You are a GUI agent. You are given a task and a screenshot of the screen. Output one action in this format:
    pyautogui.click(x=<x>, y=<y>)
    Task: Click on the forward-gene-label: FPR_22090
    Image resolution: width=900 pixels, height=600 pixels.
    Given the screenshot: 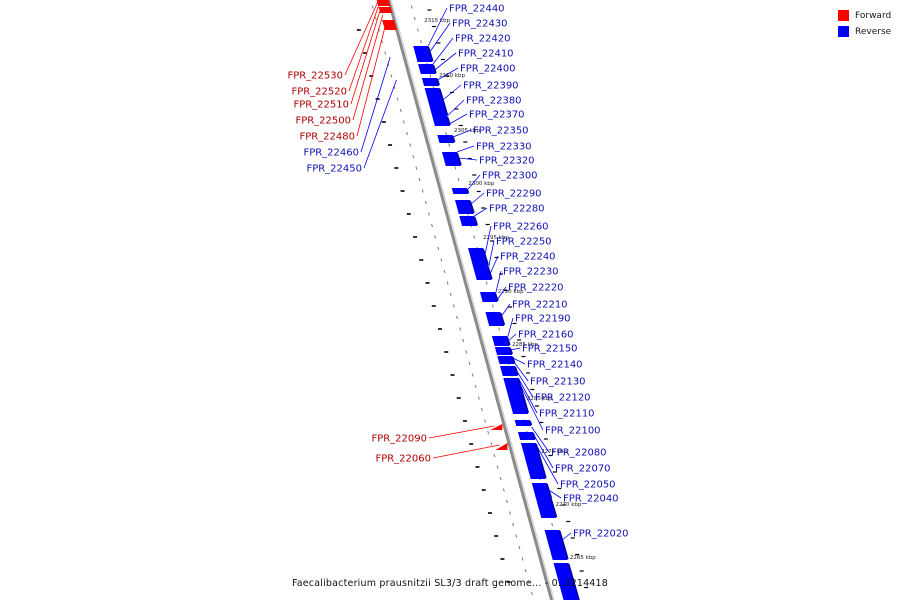 What is the action you would take?
    pyautogui.click(x=399, y=439)
    